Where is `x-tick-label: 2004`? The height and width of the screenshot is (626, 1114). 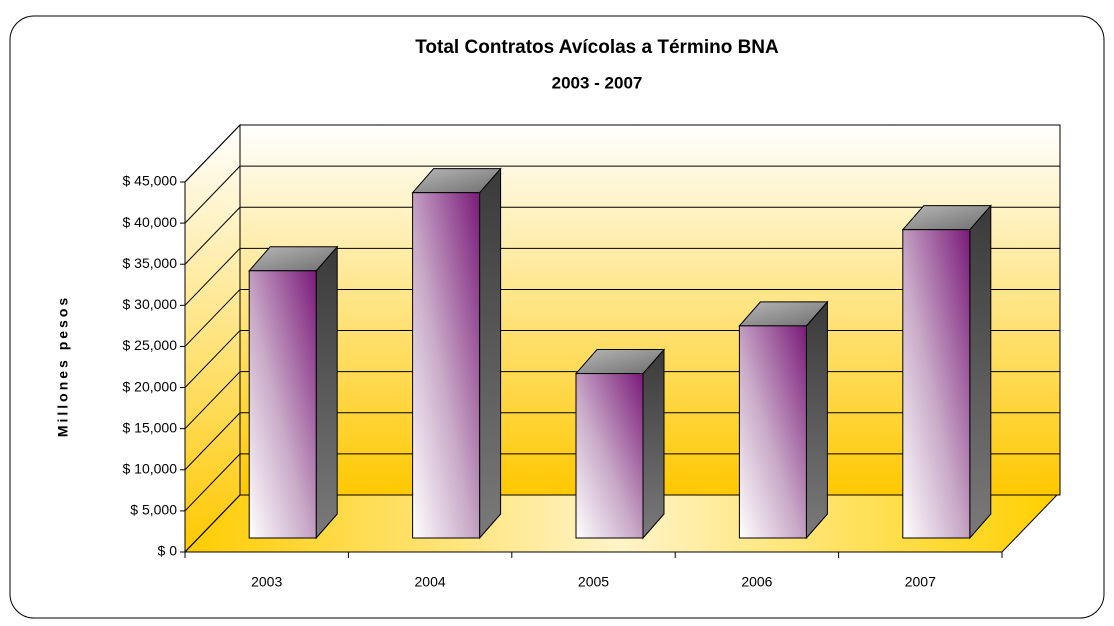
x-tick-label: 2004 is located at coordinates (430, 582).